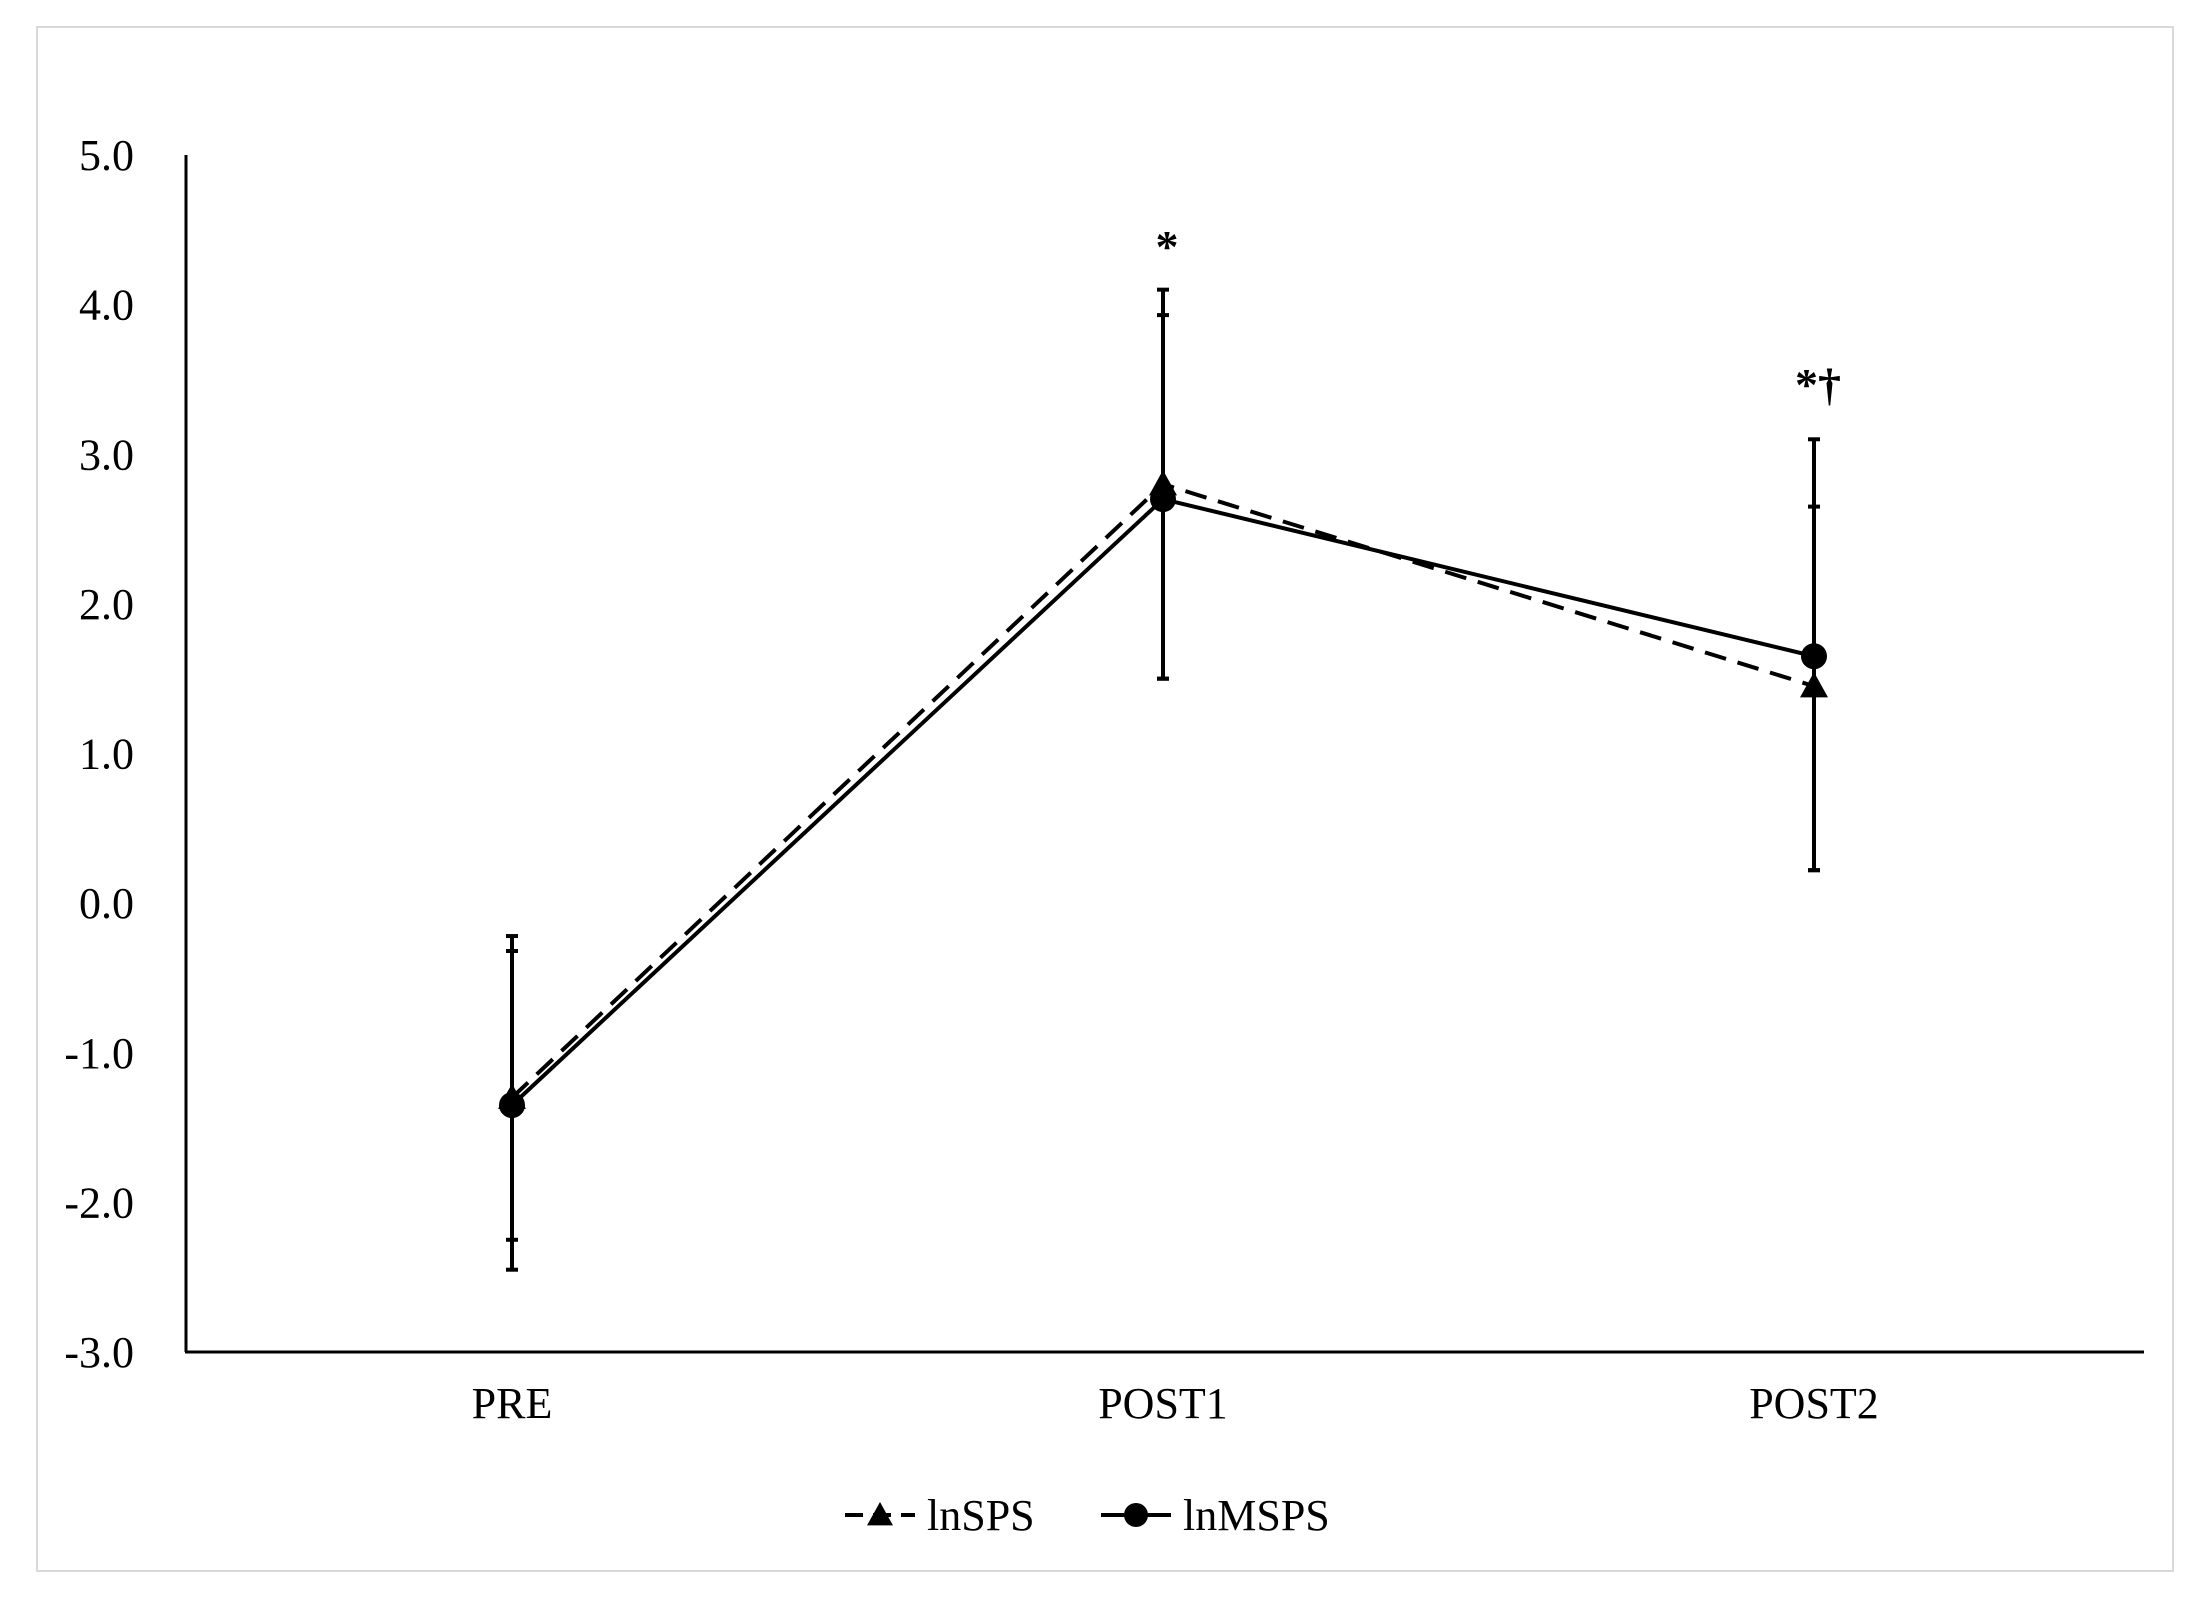 The width and height of the screenshot is (2201, 1603). I want to click on y-axis-tick-labels: 5.0 4.0 3.0 2.0 1.0 0.0 -1.0 -2.0 -3.0, so click(99, 754).